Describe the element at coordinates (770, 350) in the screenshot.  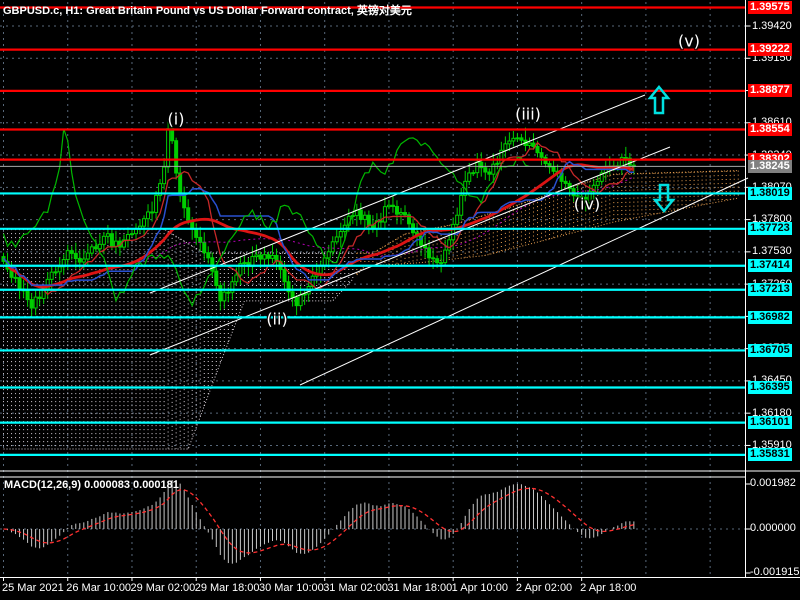
I see `support-price-label: 1.36705` at that location.